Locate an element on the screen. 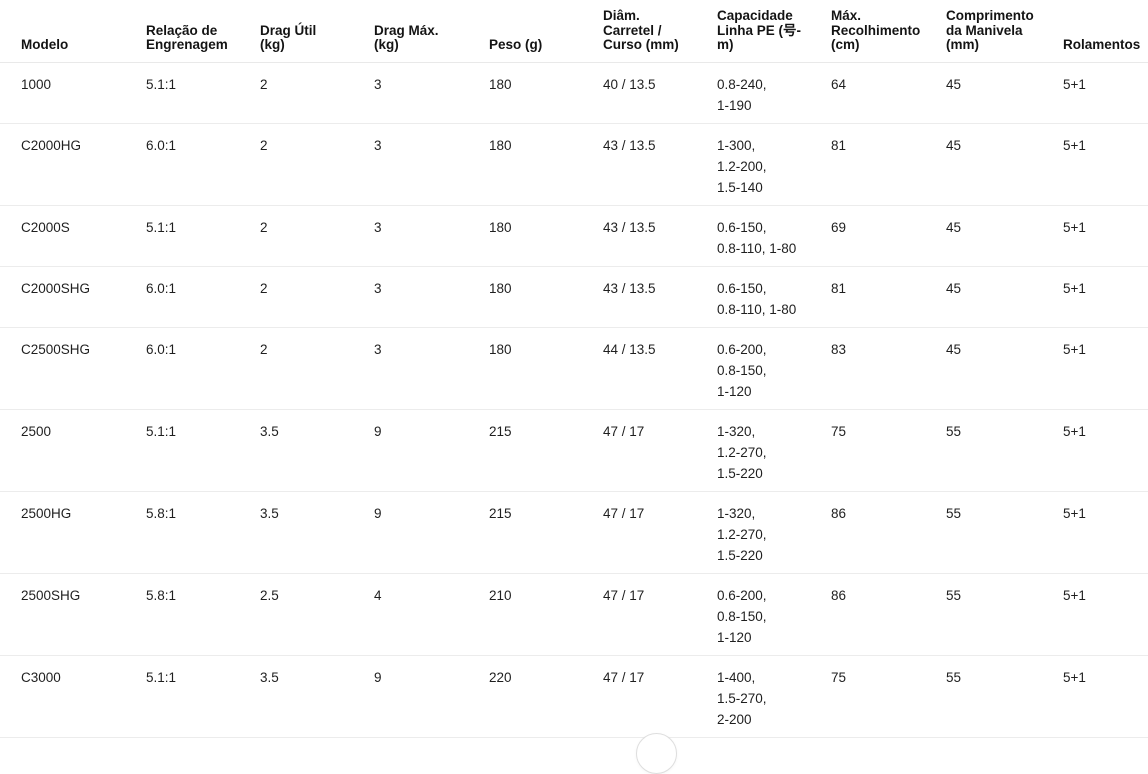  cell-model: 2500SHG is located at coordinates (73, 614).